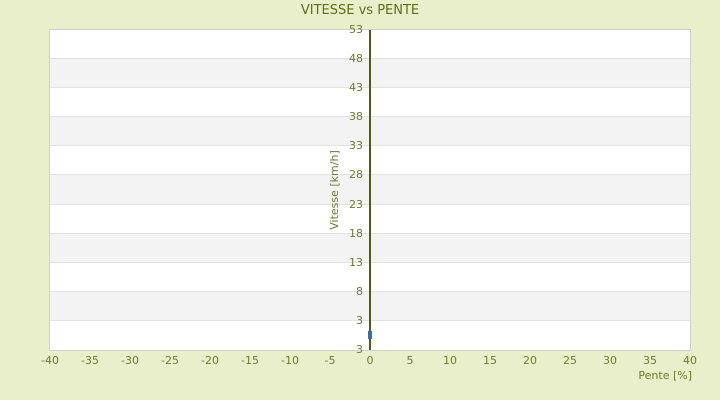 Image resolution: width=720 pixels, height=400 pixels. Describe the element at coordinates (410, 360) in the screenshot. I see `x-tick-label: 5` at that location.